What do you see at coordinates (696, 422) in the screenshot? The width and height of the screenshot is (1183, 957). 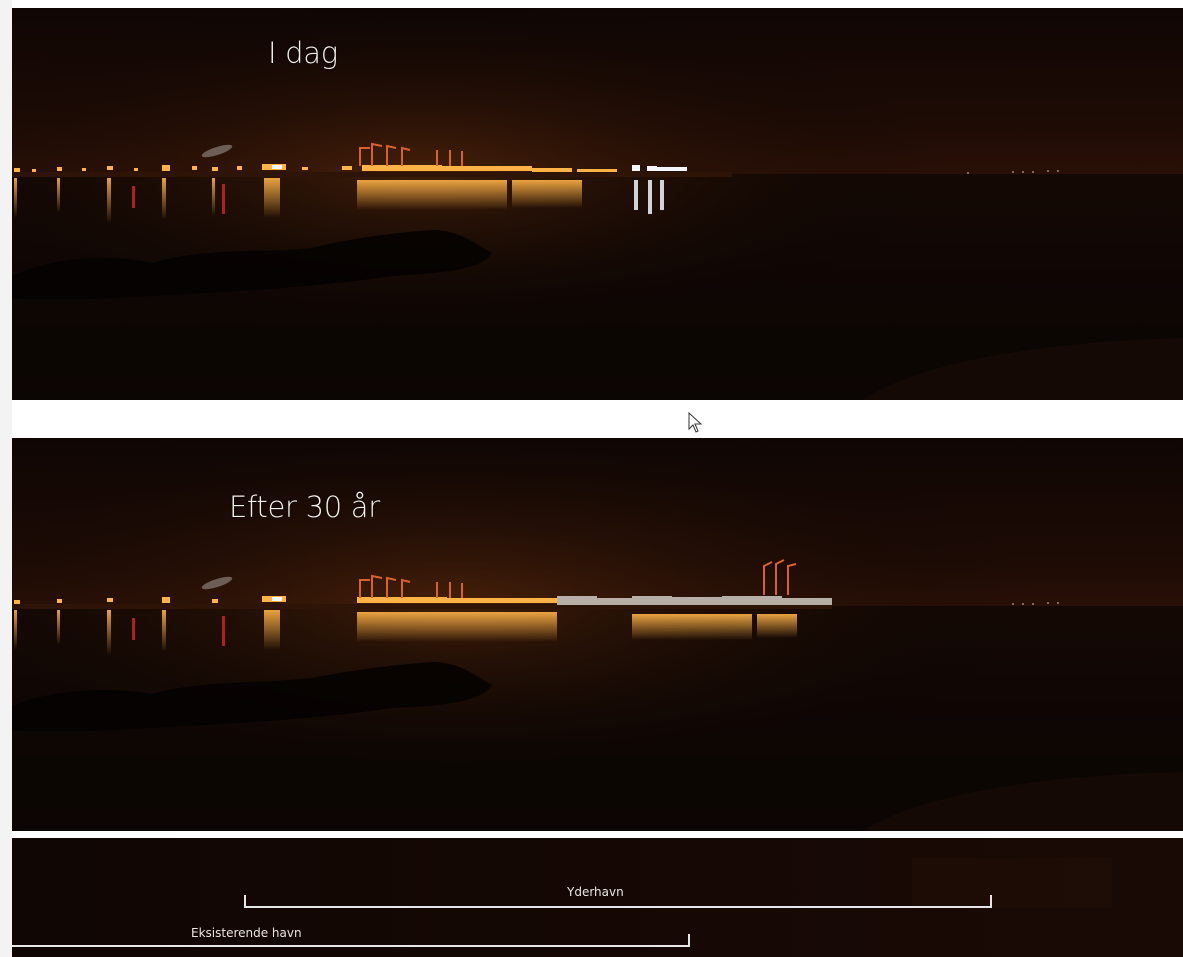 I see `mouse-pointer-icon` at bounding box center [696, 422].